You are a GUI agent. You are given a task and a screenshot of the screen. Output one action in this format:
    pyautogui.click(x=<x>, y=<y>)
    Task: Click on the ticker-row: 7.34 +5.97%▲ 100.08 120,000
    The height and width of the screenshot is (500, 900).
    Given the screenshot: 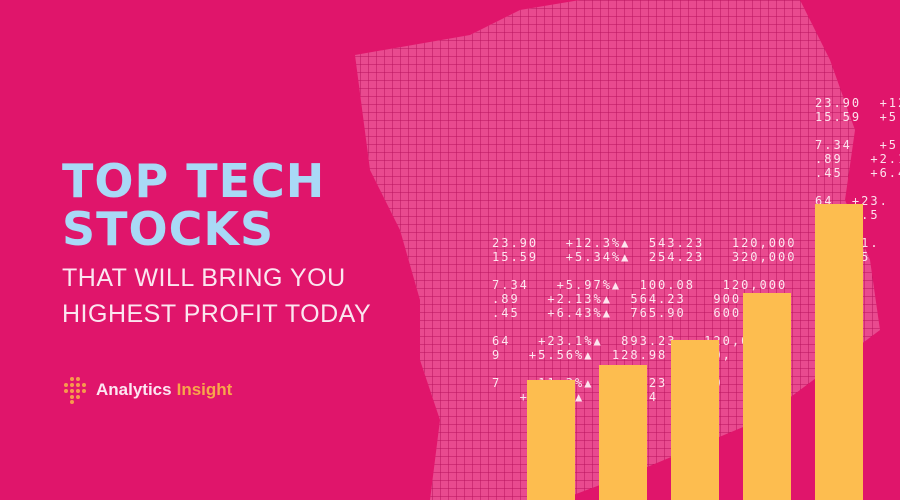 What is the action you would take?
    pyautogui.click(x=640, y=285)
    